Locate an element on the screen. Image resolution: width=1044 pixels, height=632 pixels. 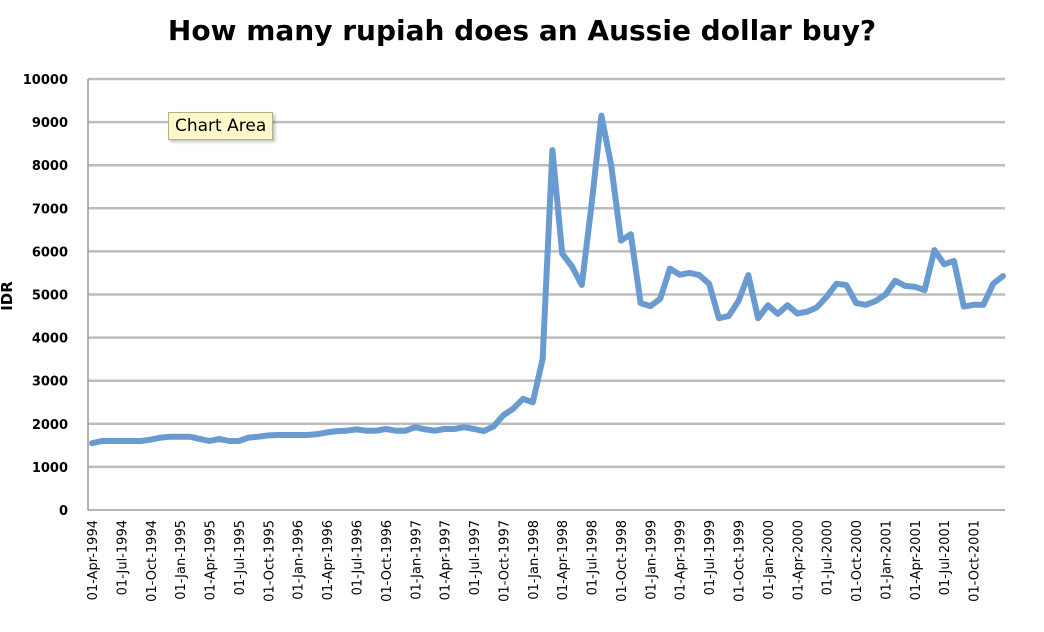
x-tick-label: 01-Jan-1996 is located at coordinates (299, 560).